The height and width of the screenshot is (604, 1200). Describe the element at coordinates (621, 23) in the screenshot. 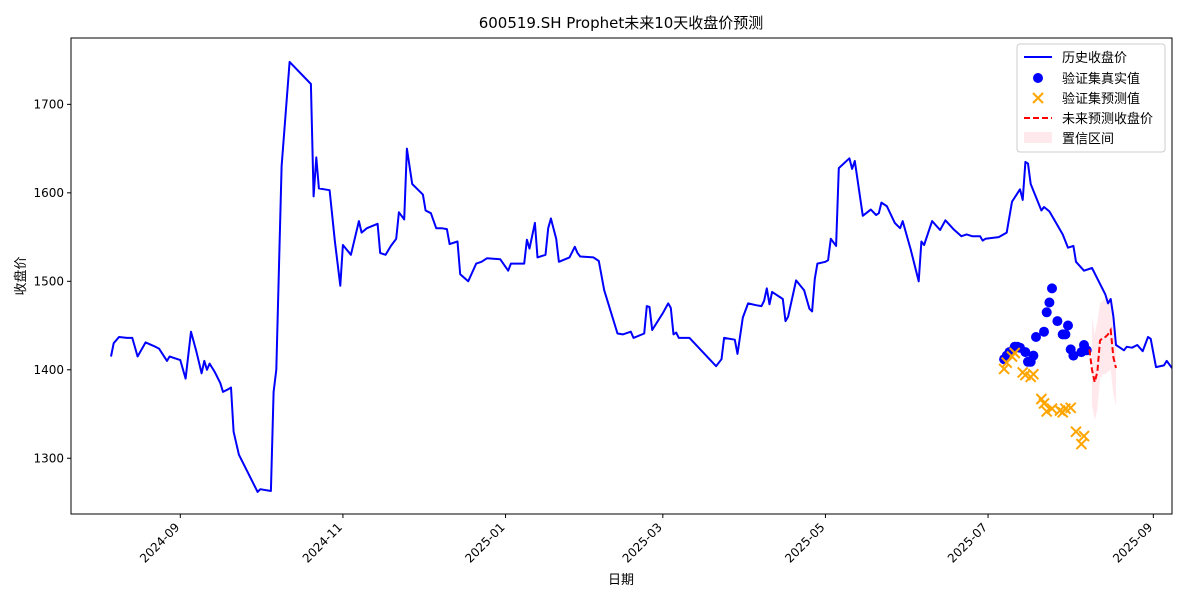

I see `chart-title: 600519.SH Prophet未来10天收盘价预测` at that location.